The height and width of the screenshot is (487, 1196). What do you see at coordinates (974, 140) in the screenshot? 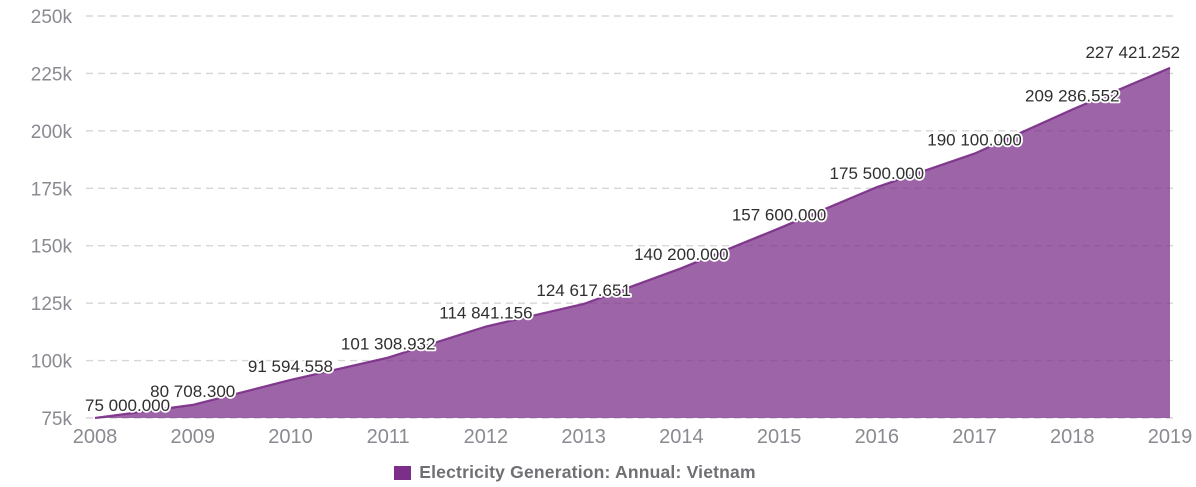
I see `data-point-label: 190 100.000` at bounding box center [974, 140].